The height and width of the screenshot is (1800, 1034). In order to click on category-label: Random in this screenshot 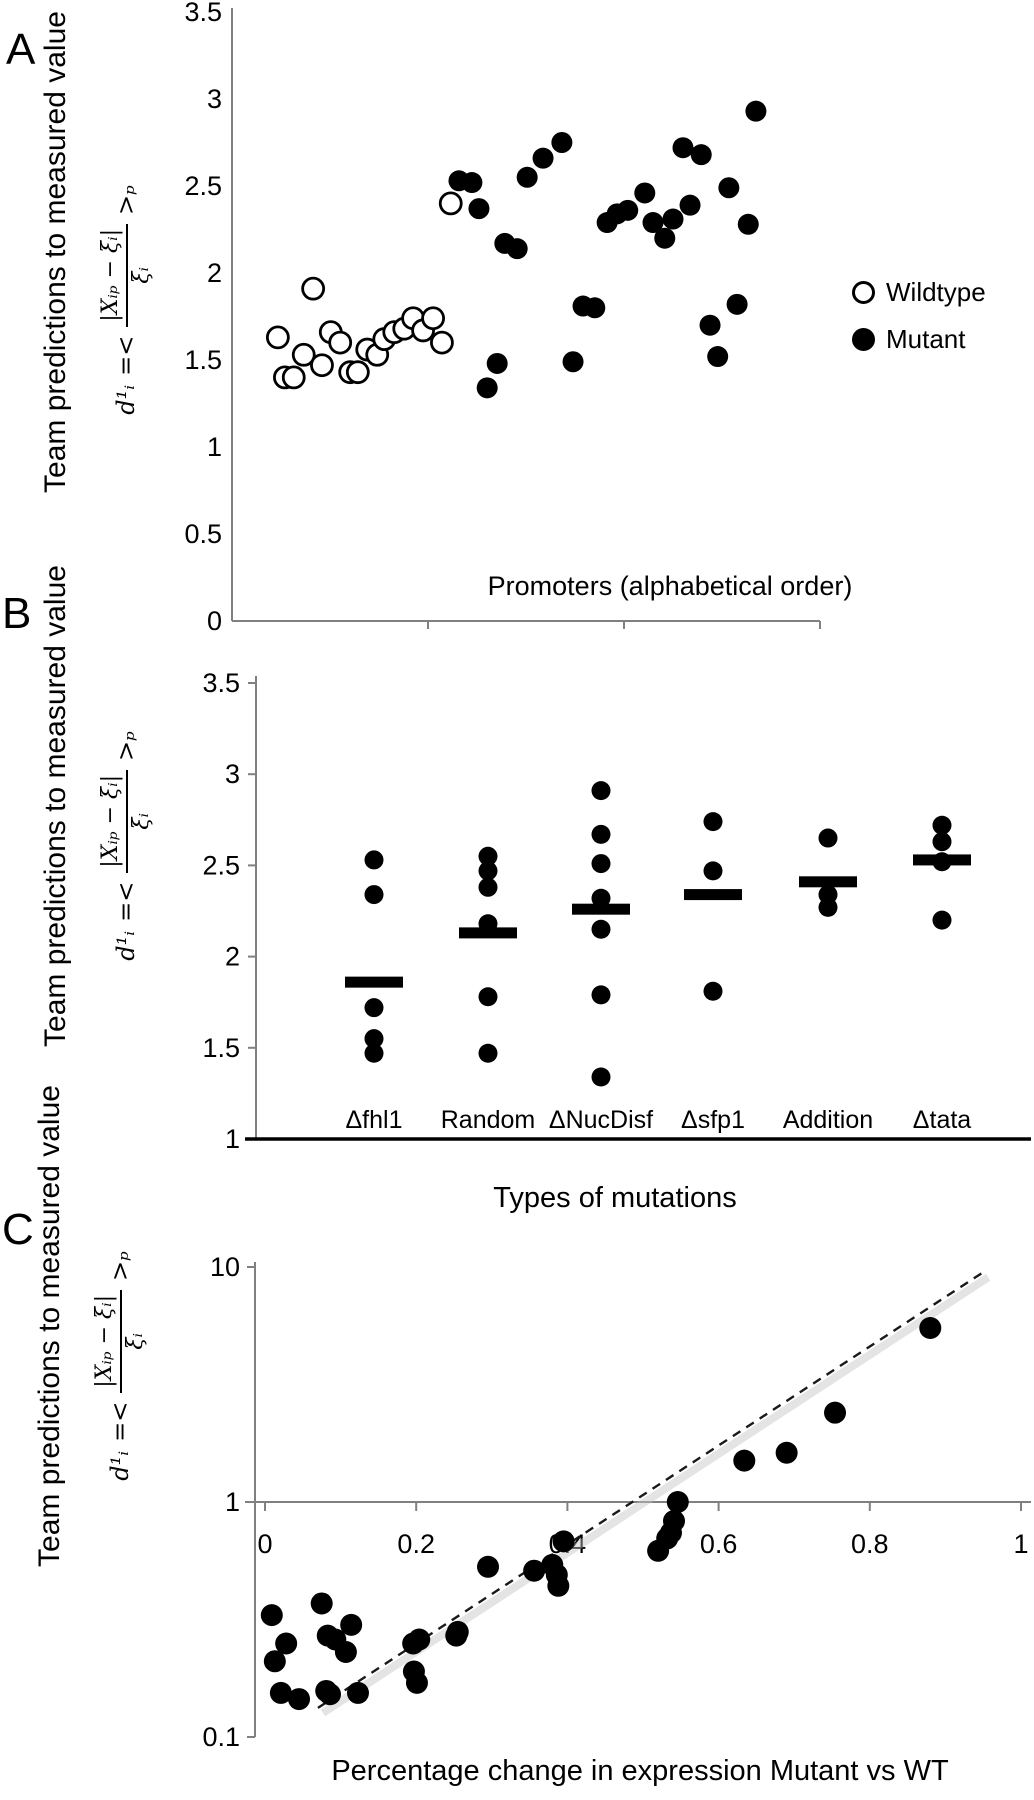, I will do `click(488, 1120)`.